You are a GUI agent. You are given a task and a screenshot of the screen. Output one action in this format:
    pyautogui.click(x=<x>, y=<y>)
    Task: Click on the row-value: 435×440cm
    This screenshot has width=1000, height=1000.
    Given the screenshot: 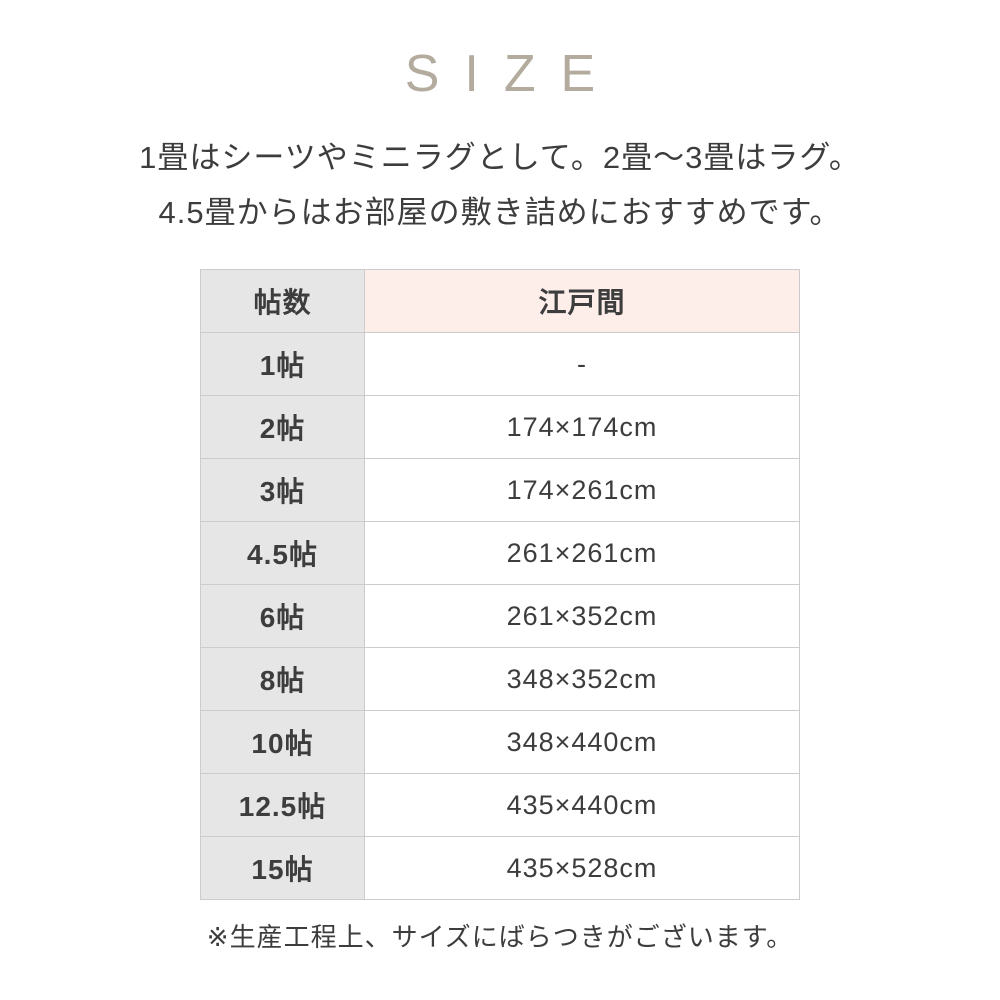 What is the action you would take?
    pyautogui.click(x=582, y=805)
    